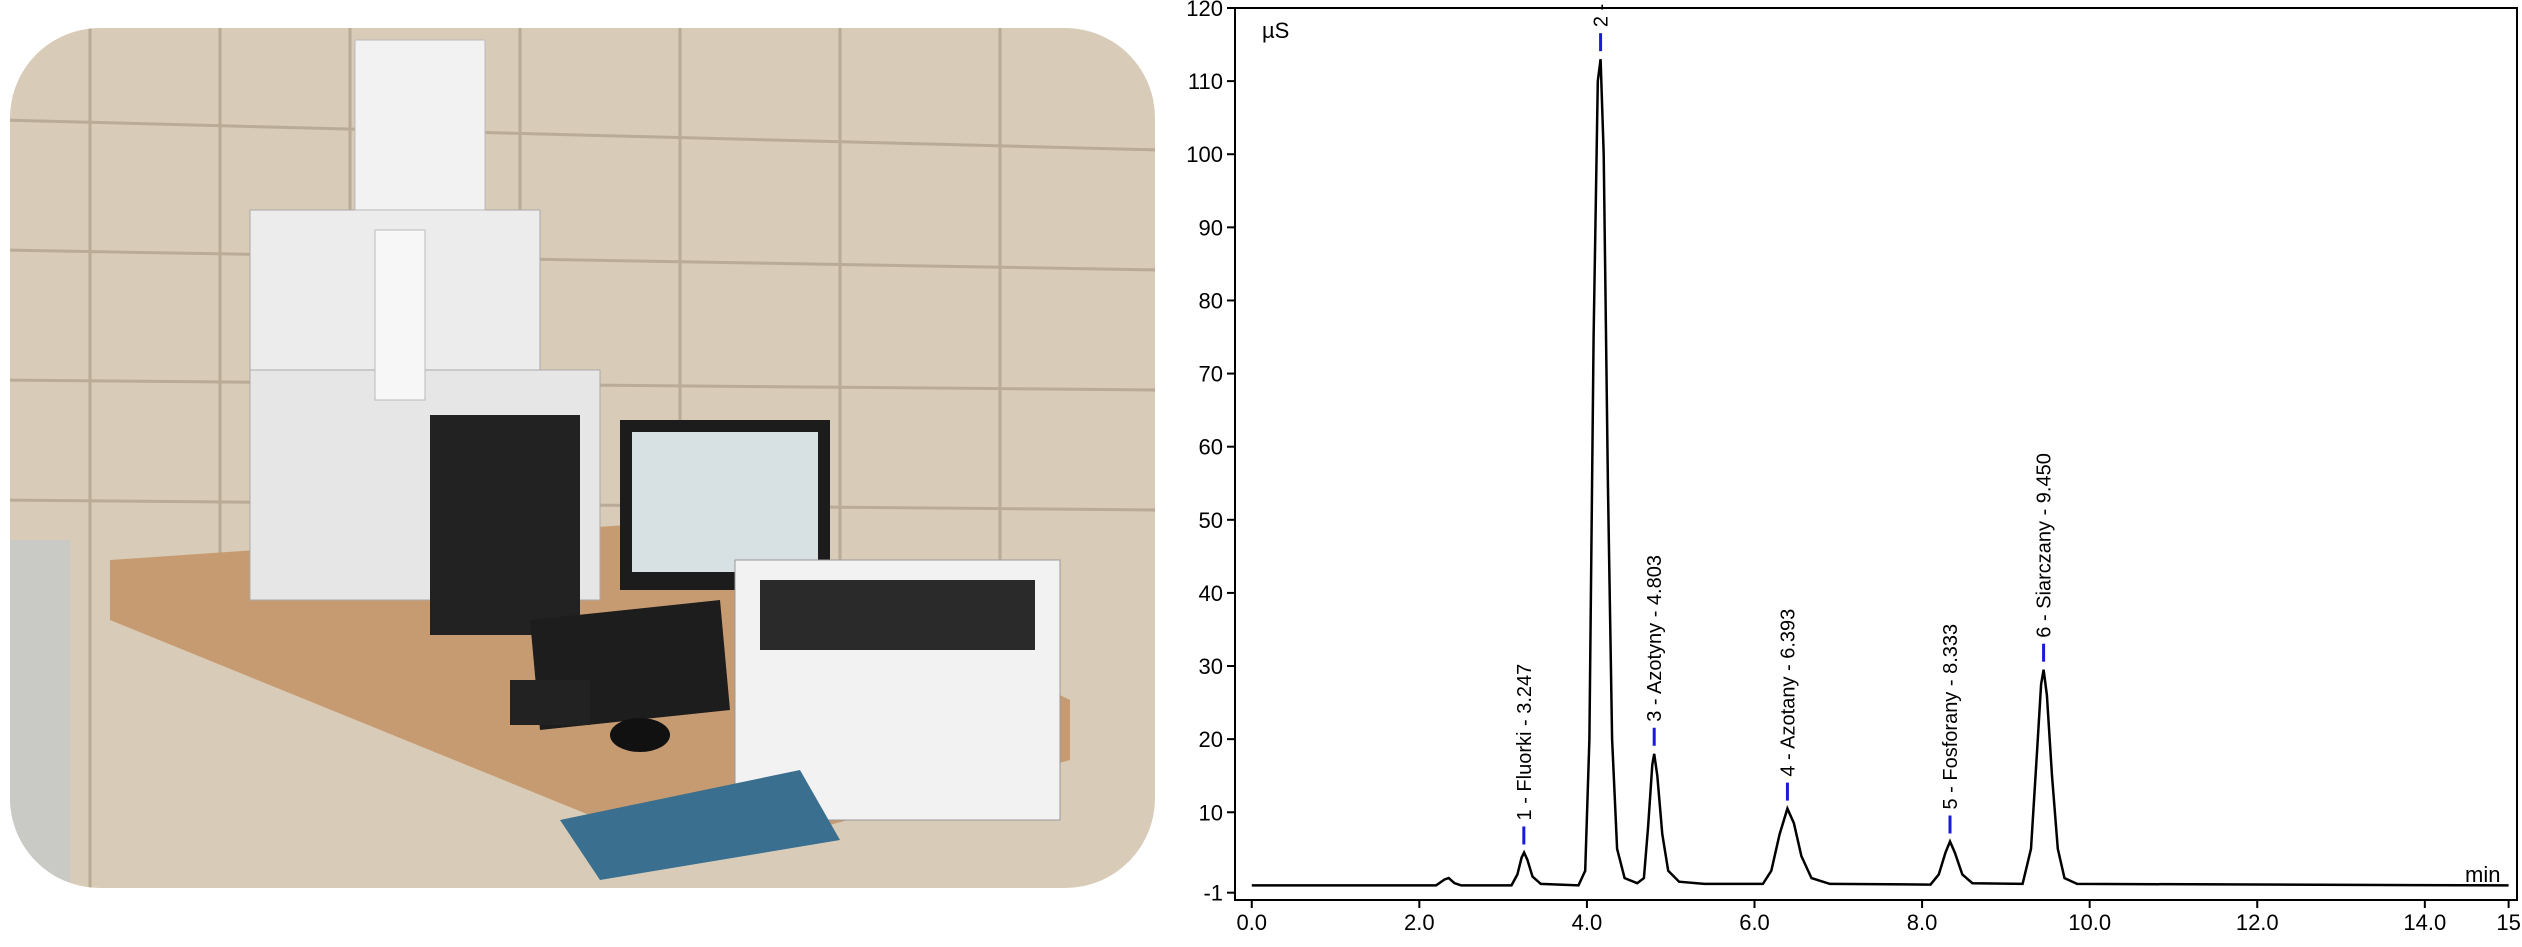  Describe the element at coordinates (1754, 922) in the screenshot. I see `x-tick-label: 6.0` at that location.